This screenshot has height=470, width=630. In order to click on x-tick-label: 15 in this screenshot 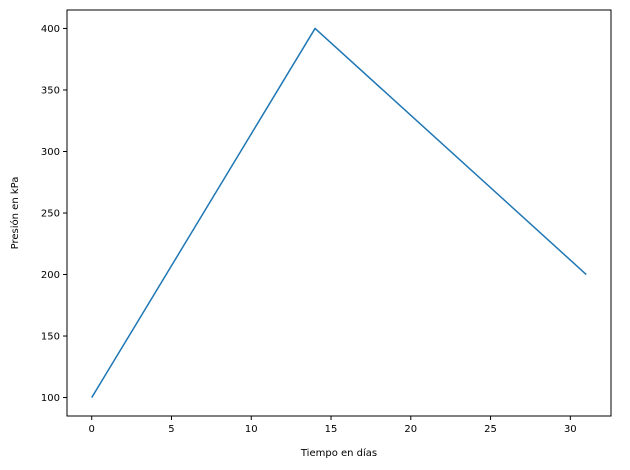, I will do `click(331, 429)`.